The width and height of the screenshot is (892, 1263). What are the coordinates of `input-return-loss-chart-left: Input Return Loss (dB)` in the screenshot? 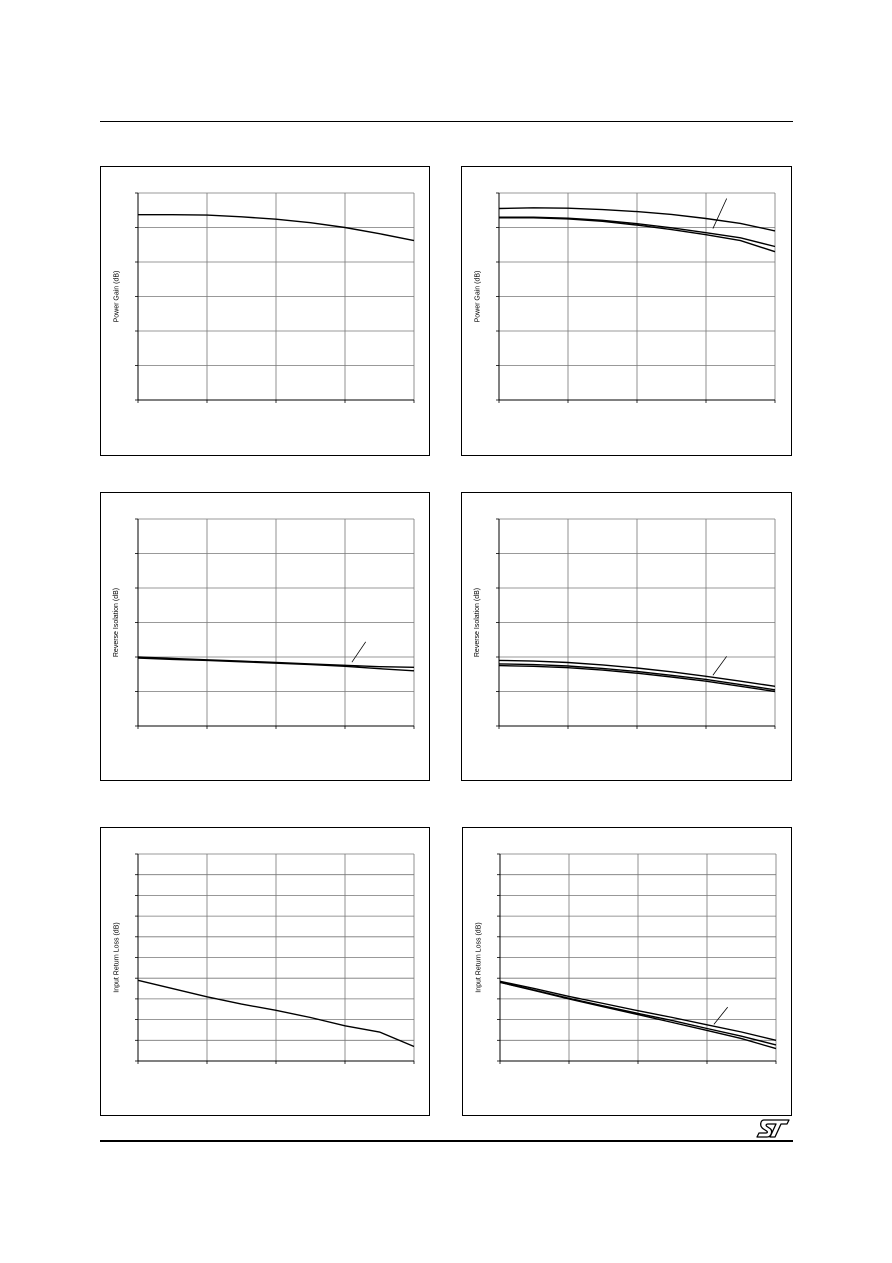 It's located at (265, 971).